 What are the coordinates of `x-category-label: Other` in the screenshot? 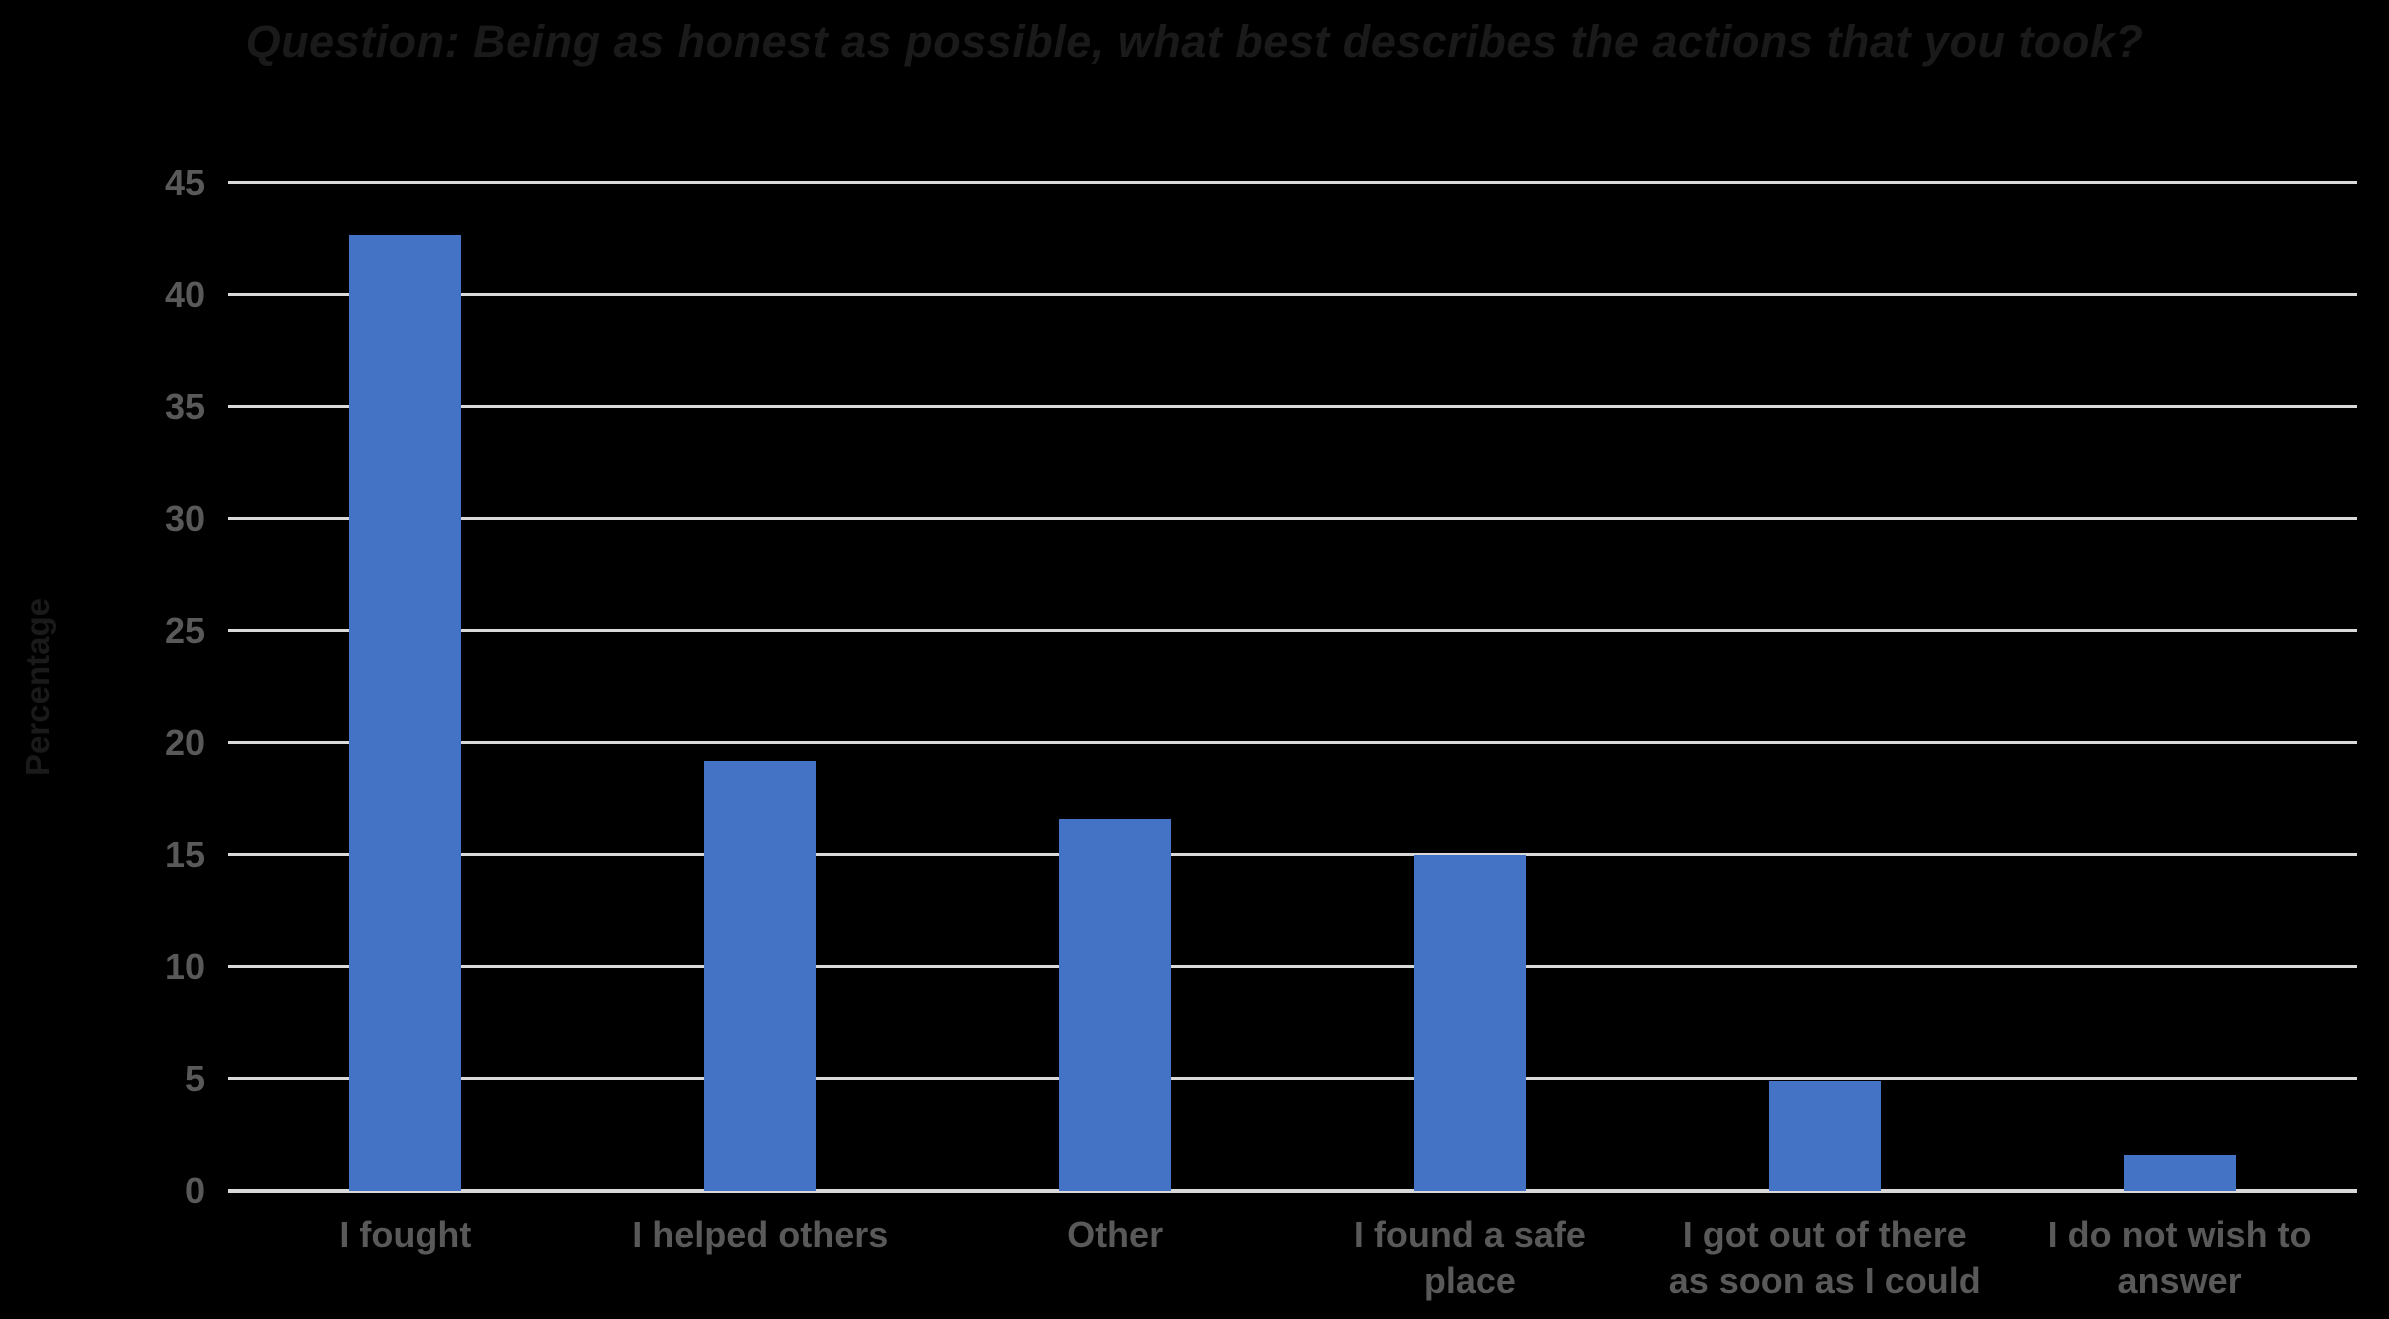 It's located at (1115, 1234).